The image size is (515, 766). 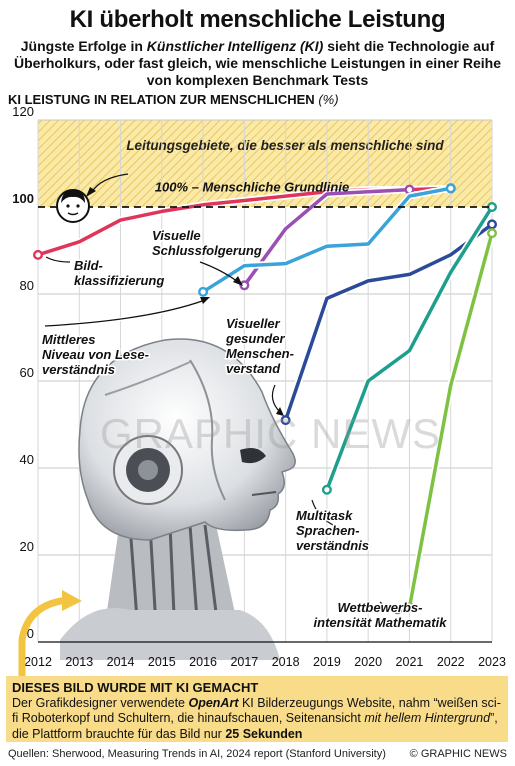 What do you see at coordinates (253, 368) in the screenshot?
I see `series-label-line: verstand` at bounding box center [253, 368].